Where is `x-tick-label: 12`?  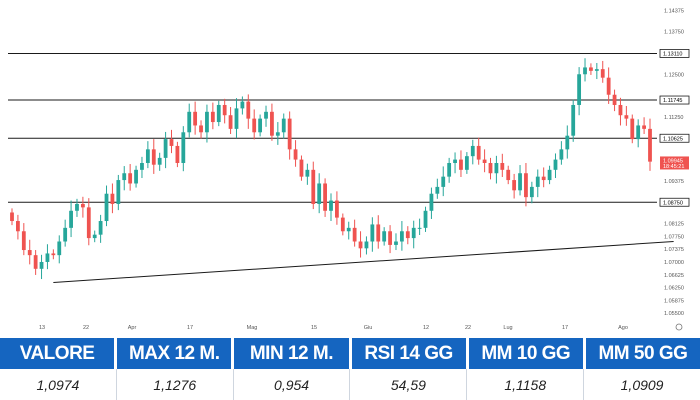
x-tick-label: 12 is located at coordinates (426, 328).